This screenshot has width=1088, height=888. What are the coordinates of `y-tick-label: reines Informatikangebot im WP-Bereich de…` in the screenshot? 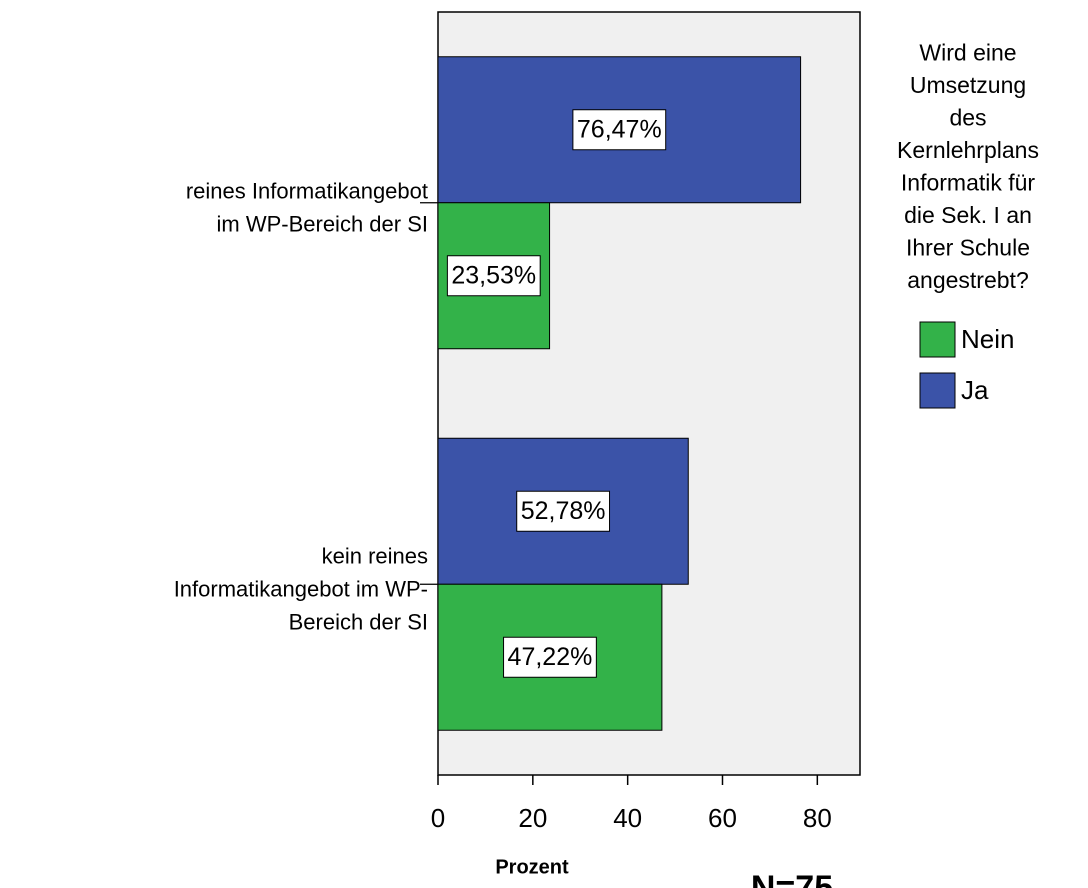 It's located at (307, 207).